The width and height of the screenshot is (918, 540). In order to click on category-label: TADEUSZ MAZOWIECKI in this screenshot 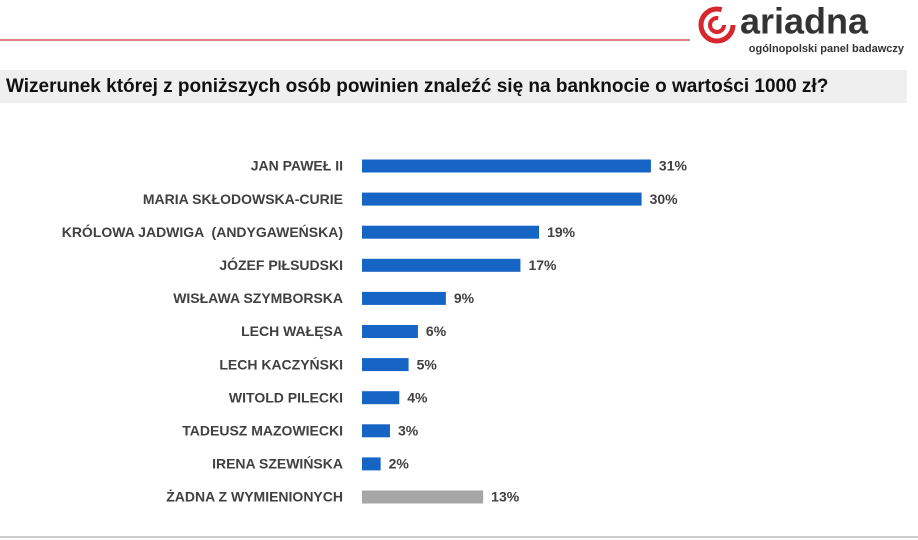, I will do `click(262, 431)`.